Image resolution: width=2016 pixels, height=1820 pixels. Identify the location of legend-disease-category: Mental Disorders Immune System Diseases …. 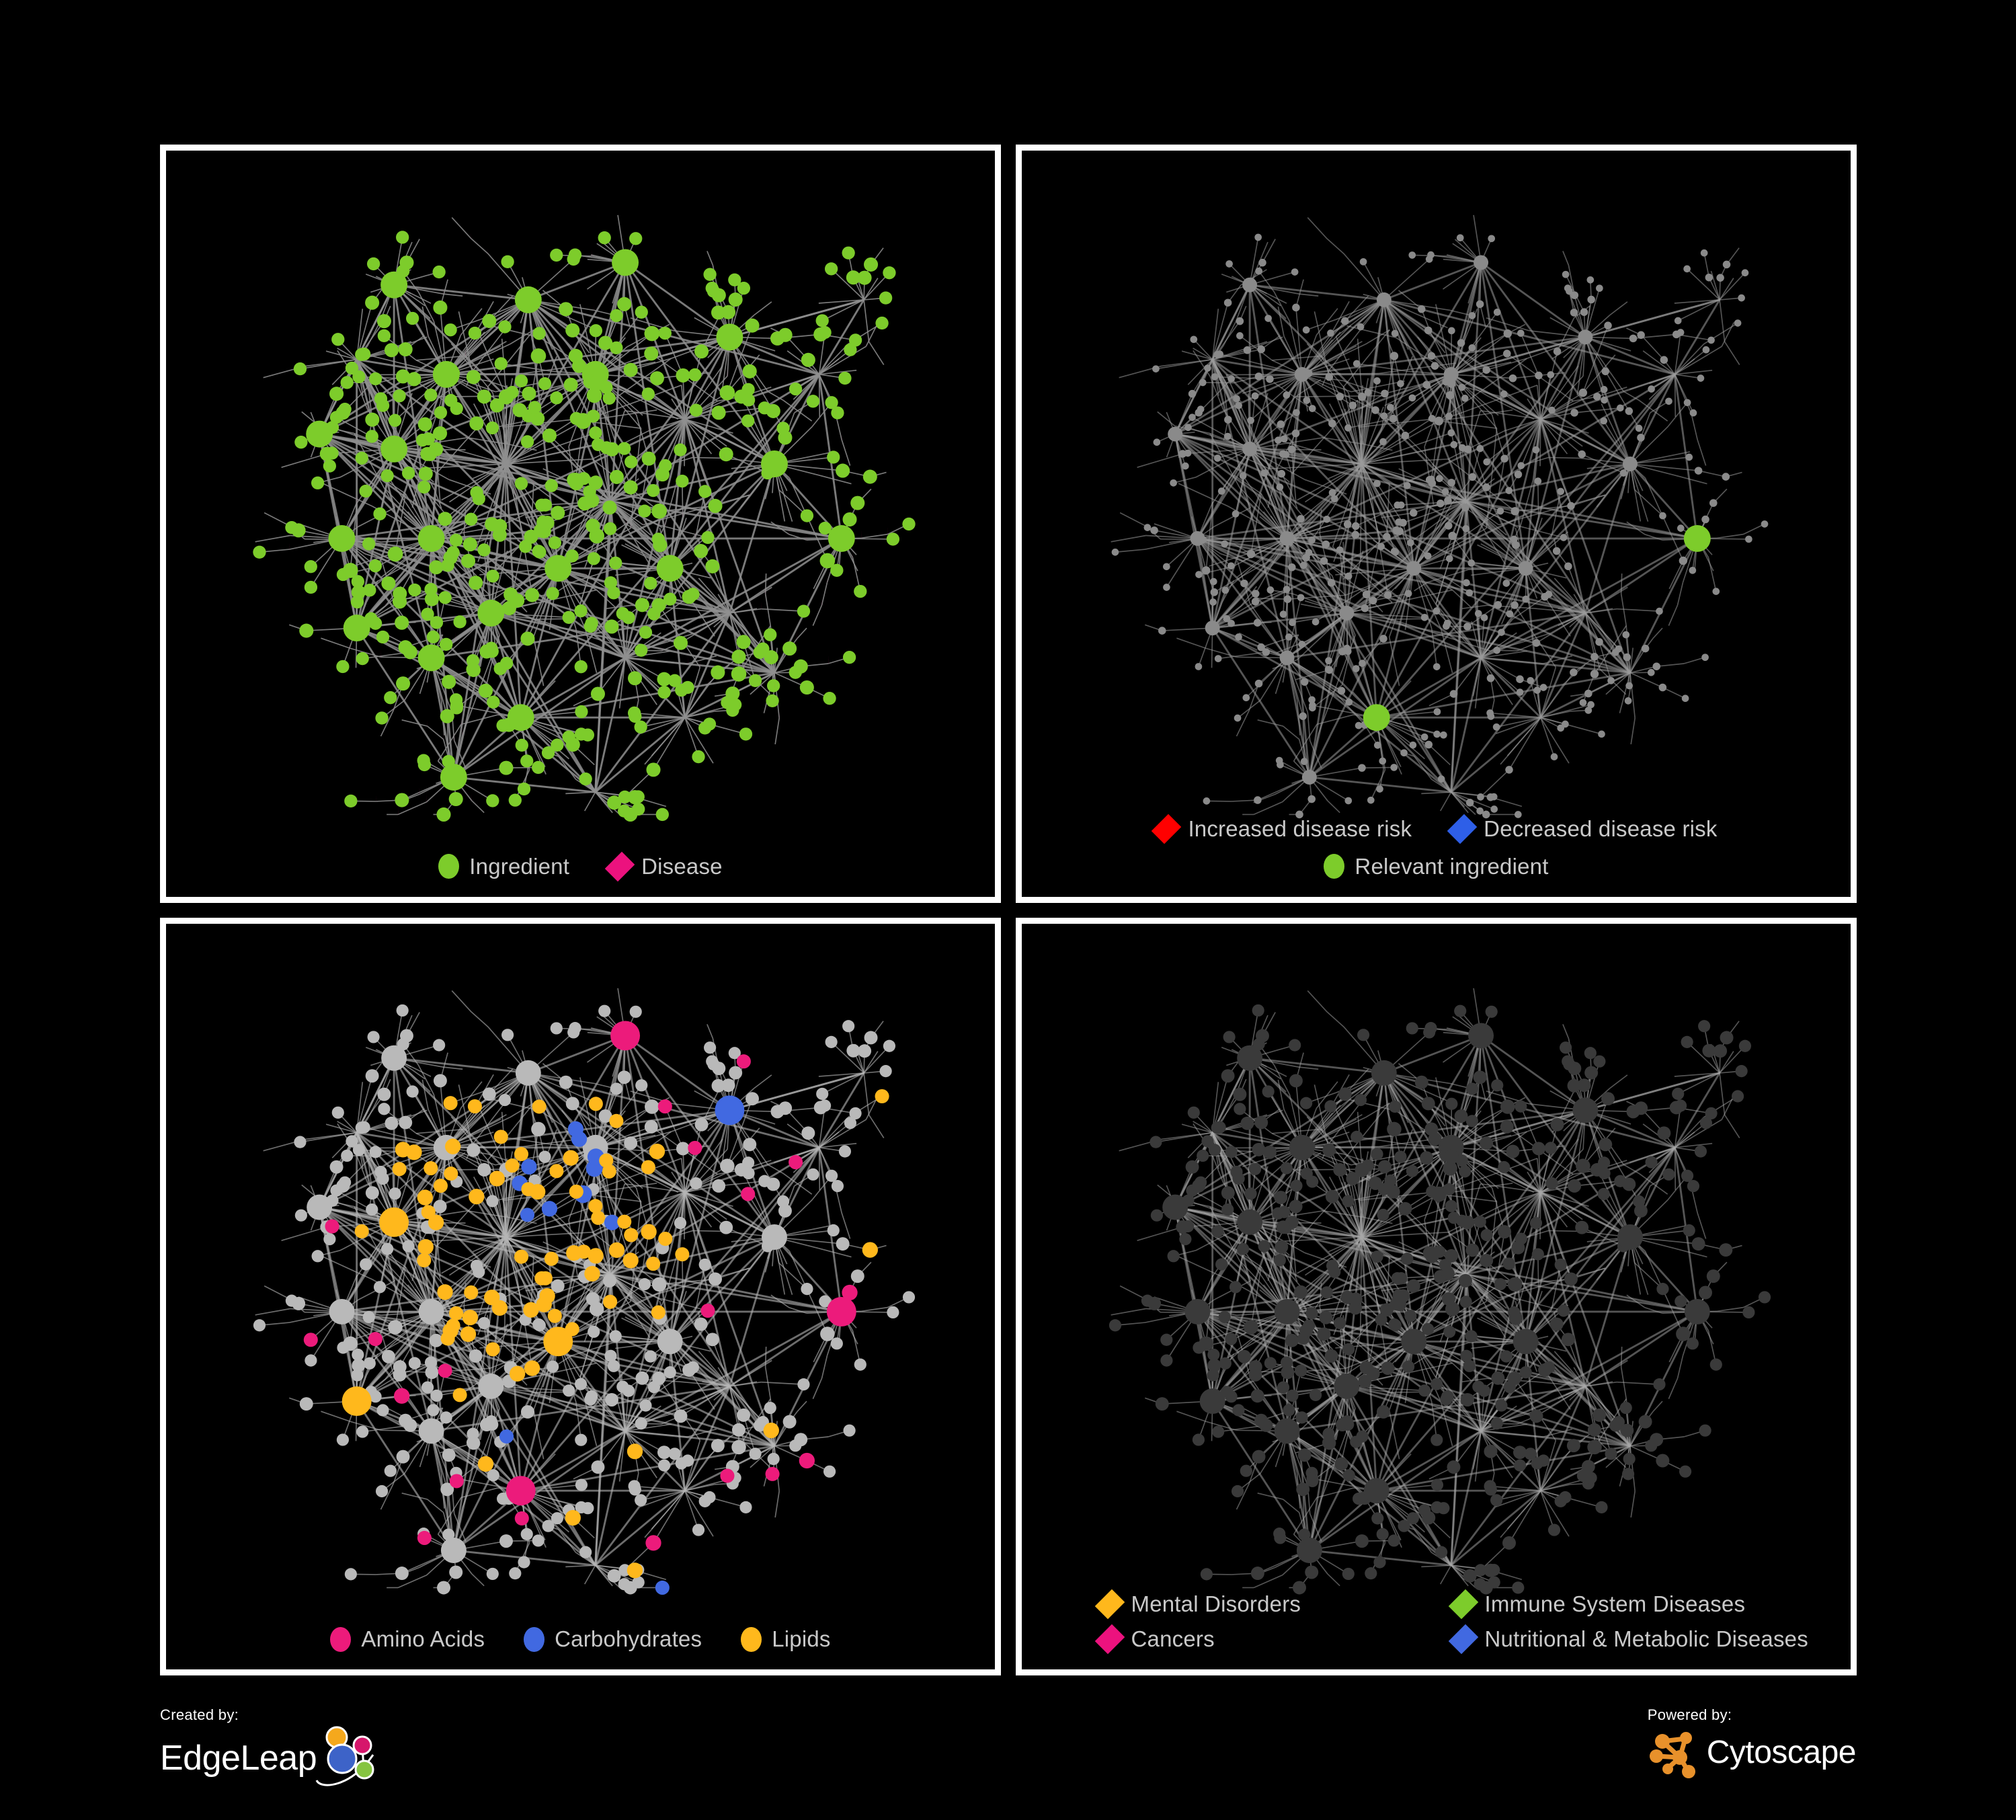
(1437, 1622).